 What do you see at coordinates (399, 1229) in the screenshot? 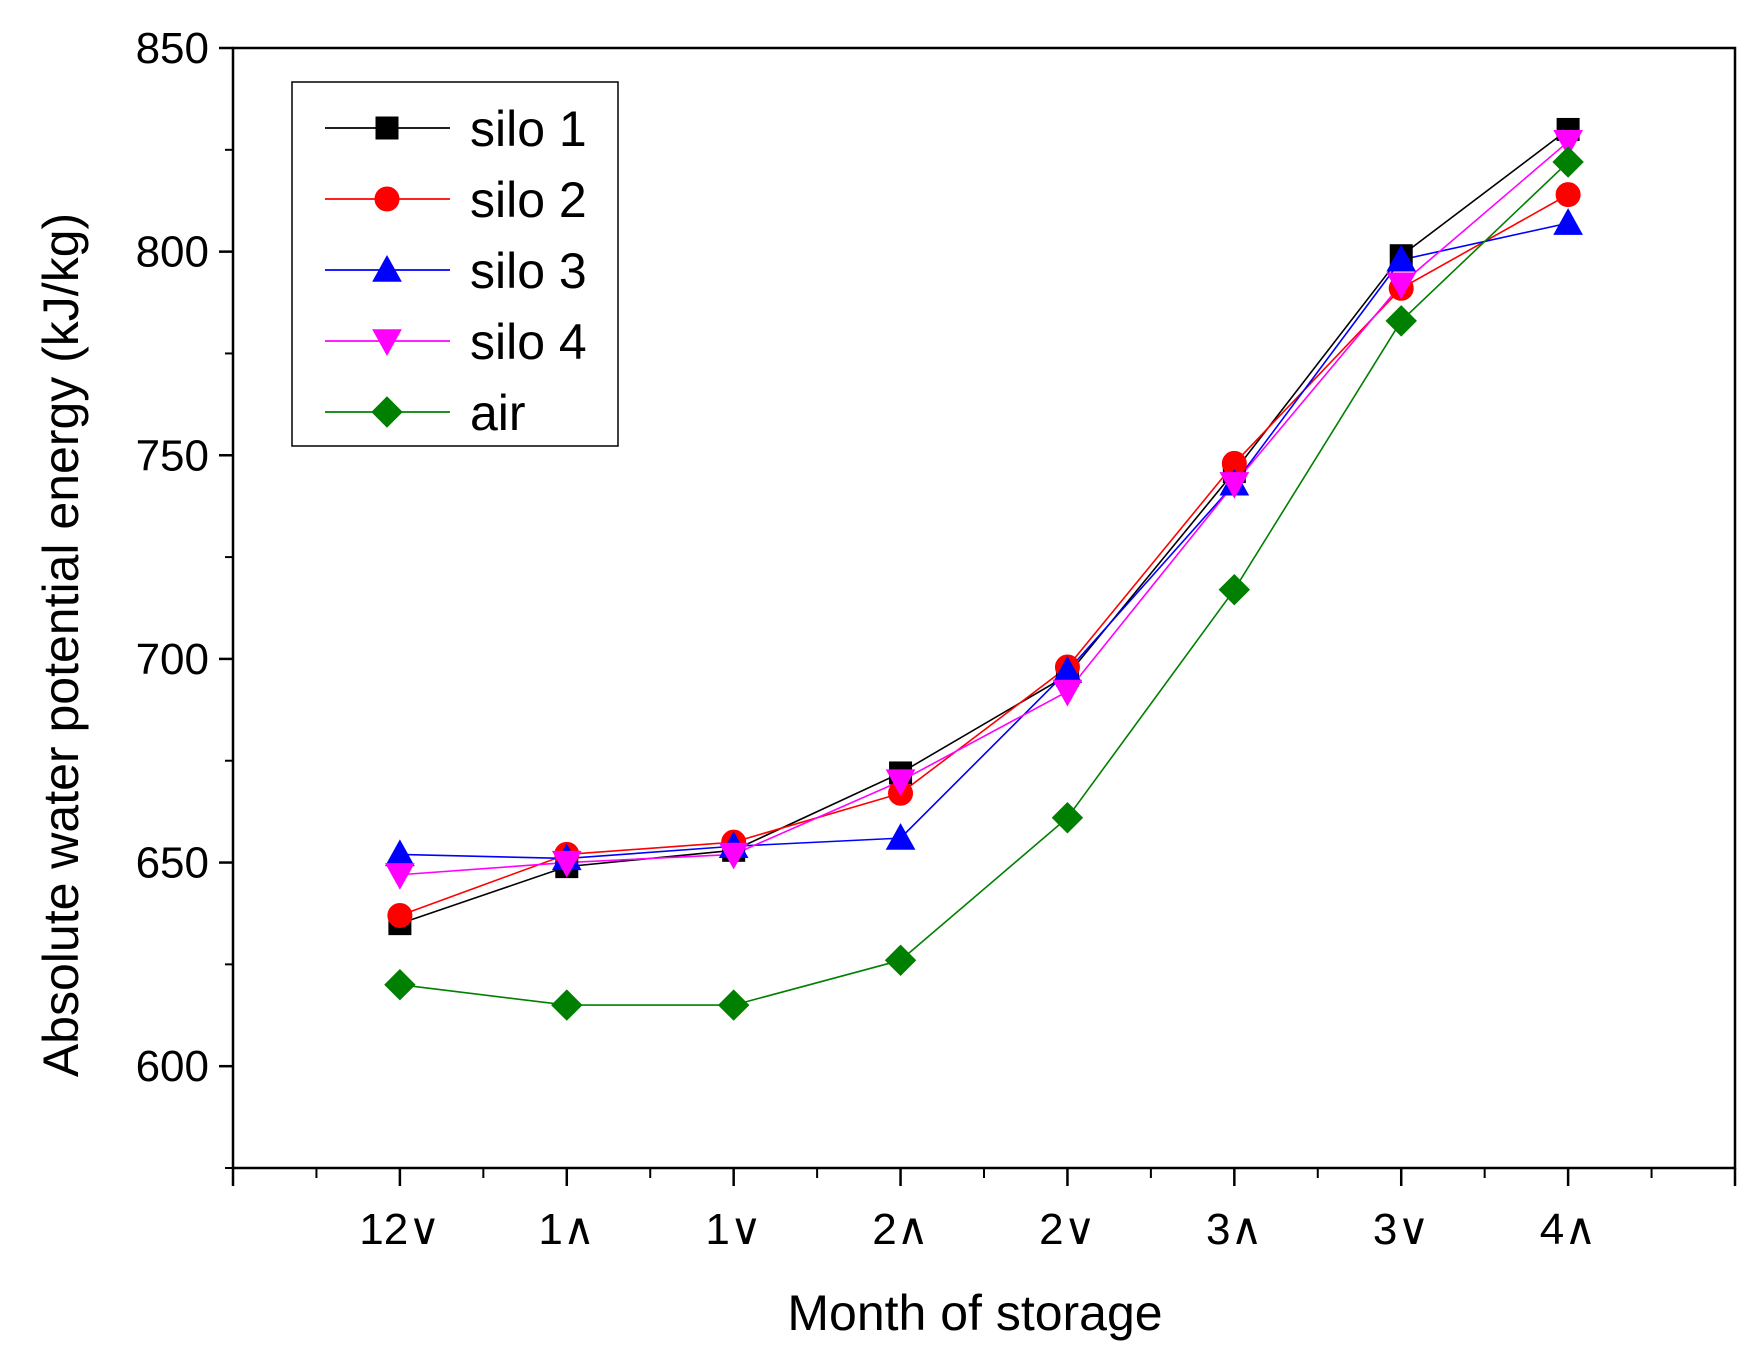
I see `x-tick-label: 12∨` at bounding box center [399, 1229].